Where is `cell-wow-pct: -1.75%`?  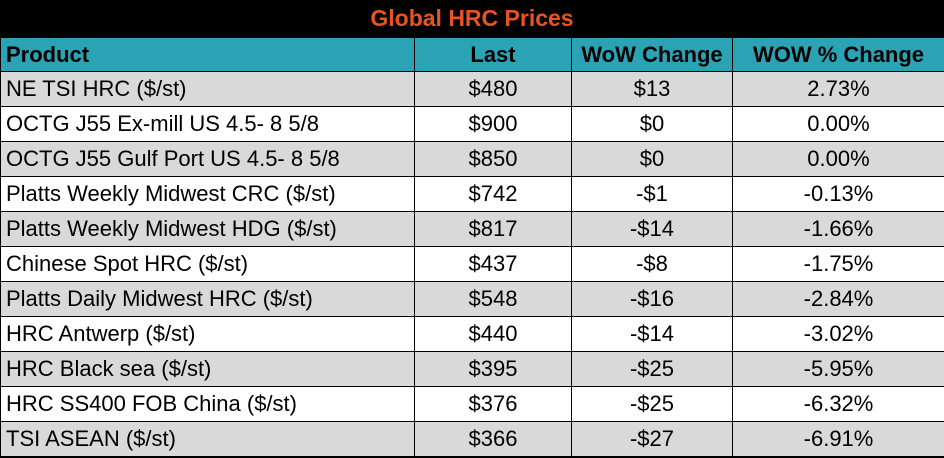 cell-wow-pct: -1.75% is located at coordinates (838, 264).